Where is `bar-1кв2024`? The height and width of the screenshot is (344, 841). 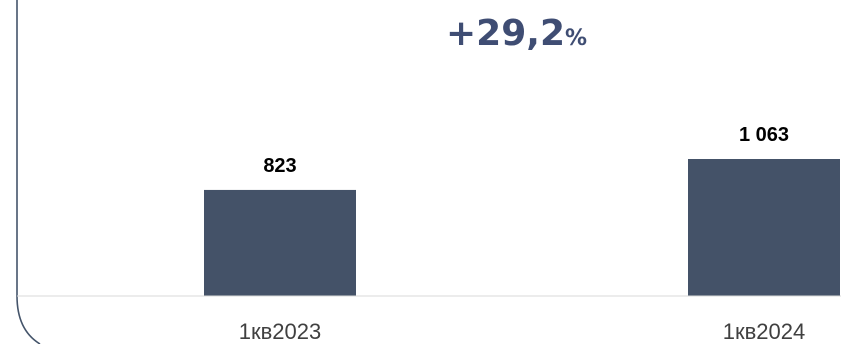
bar-1кв2024 is located at coordinates (764, 227).